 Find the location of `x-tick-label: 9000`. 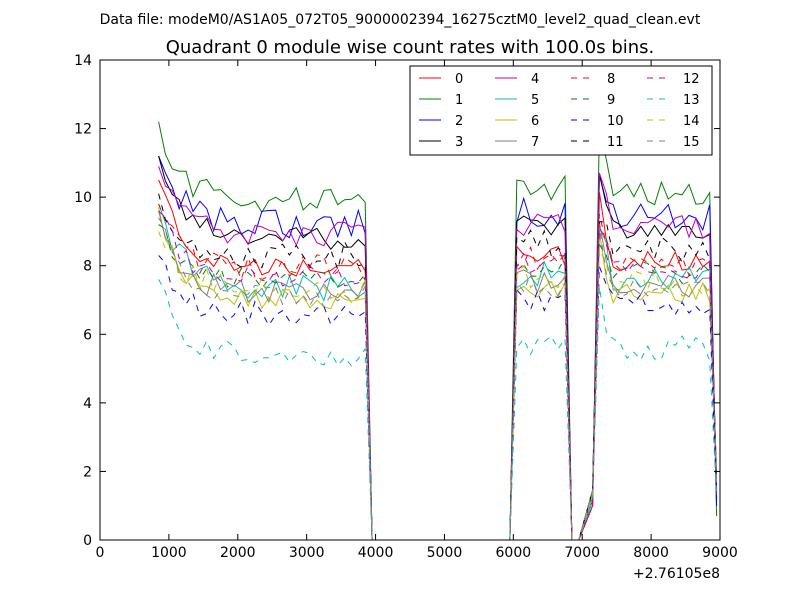

x-tick-label: 9000 is located at coordinates (720, 553).